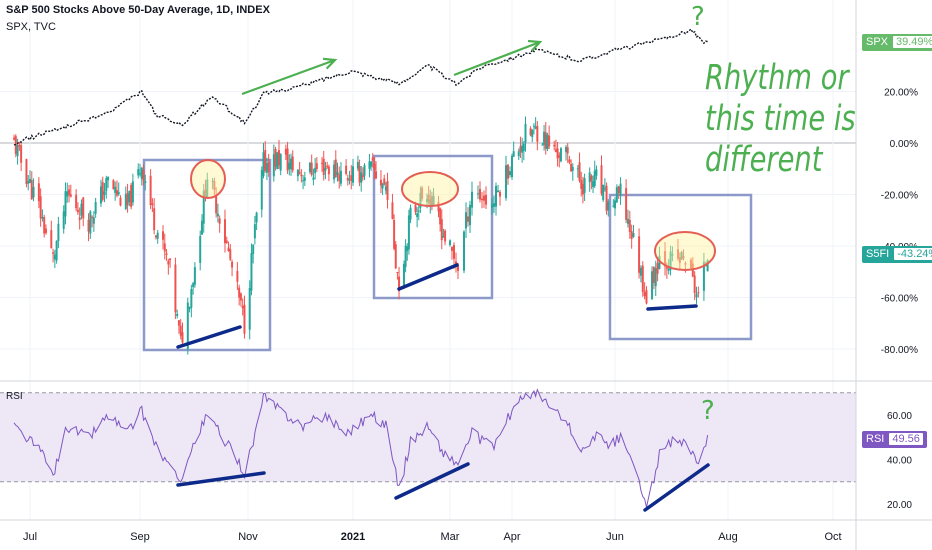  What do you see at coordinates (511, 537) in the screenshot?
I see `time-axis-tick: Apr` at bounding box center [511, 537].